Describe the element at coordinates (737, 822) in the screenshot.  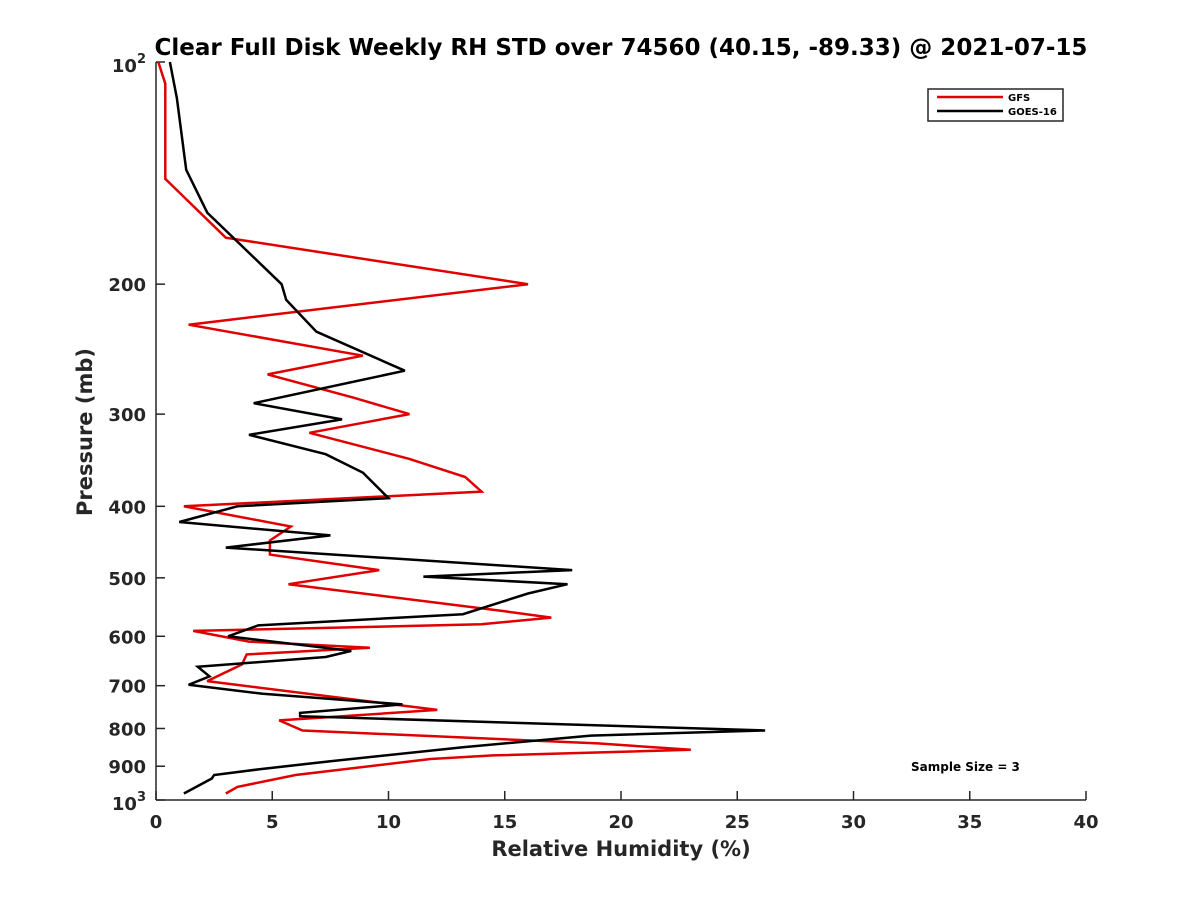
I see `x-tick-label: 25` at that location.